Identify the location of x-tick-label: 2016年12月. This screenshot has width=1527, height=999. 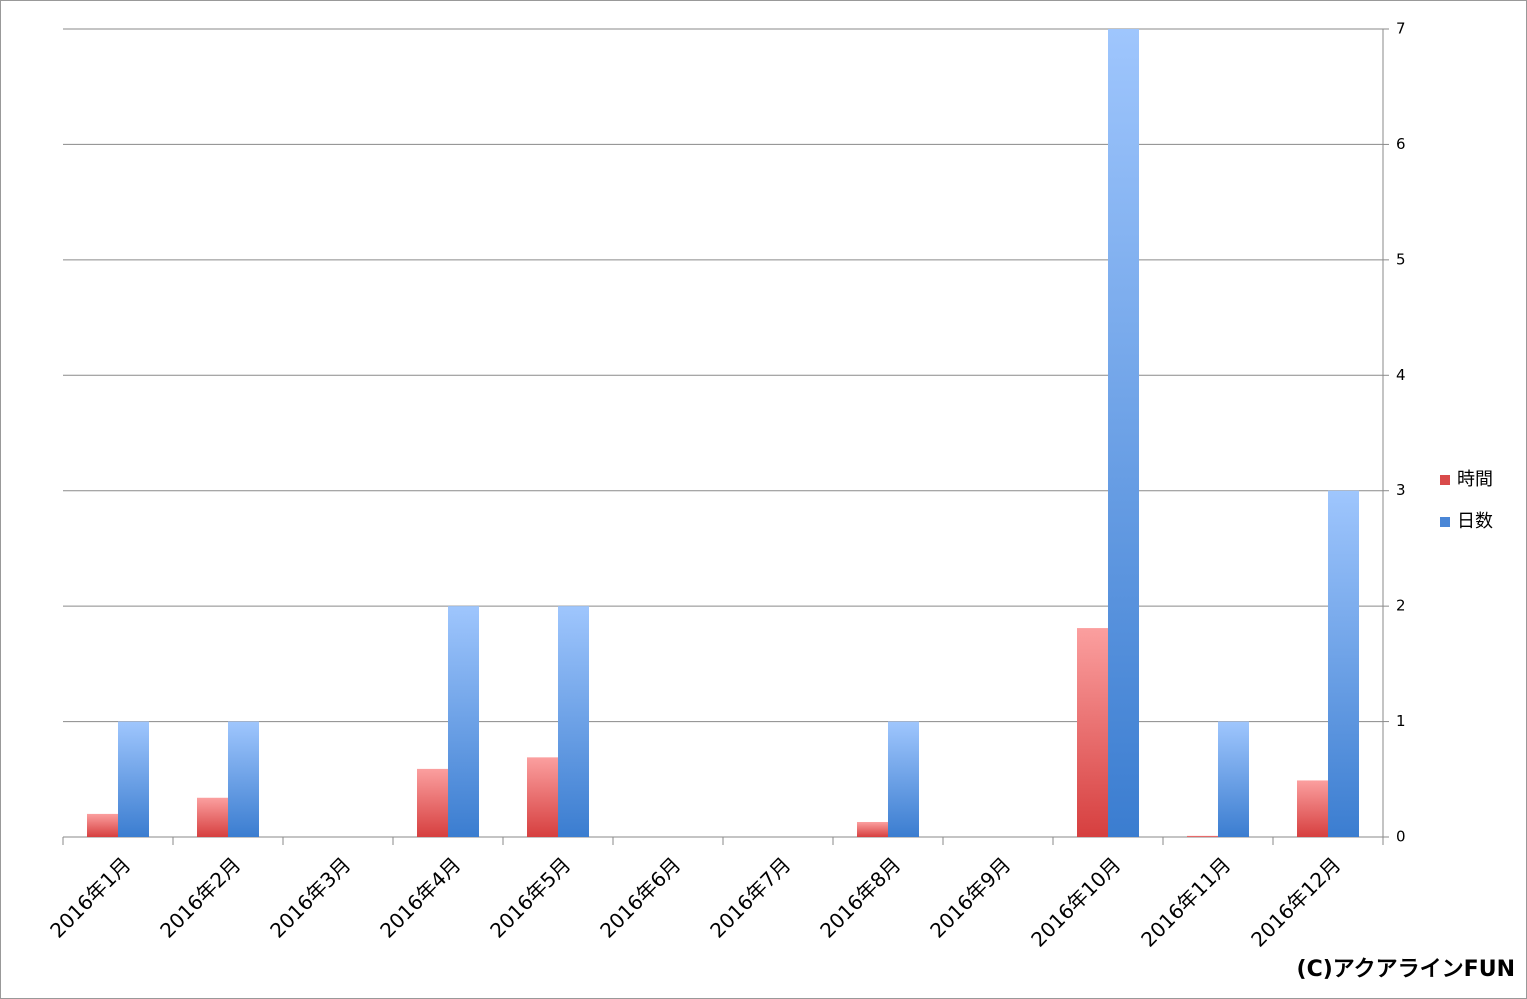
(1295, 901).